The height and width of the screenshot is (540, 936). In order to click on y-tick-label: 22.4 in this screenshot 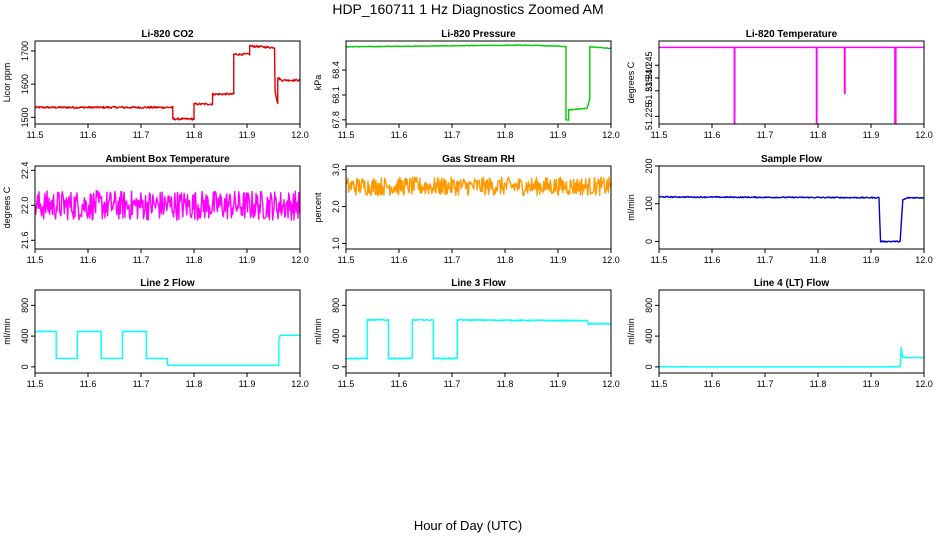, I will do `click(25, 171)`.